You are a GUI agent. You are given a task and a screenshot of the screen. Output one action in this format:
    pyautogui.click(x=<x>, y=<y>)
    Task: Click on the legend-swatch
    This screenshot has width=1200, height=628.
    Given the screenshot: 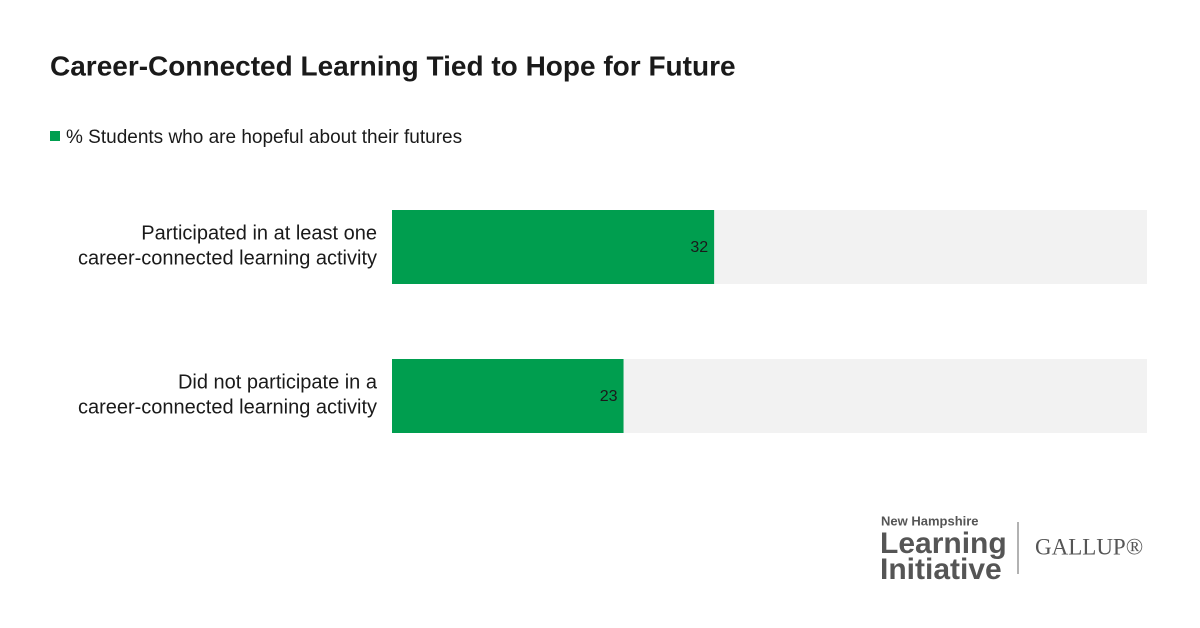 What is the action you would take?
    pyautogui.click(x=55, y=136)
    